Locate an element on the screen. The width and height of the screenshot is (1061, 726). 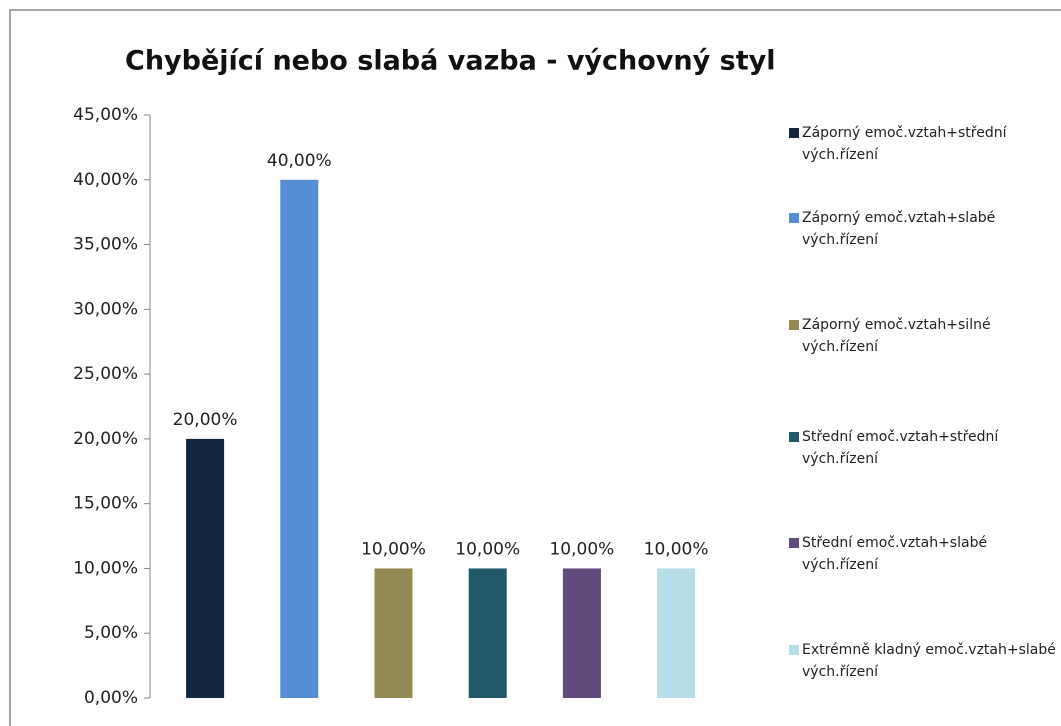
data-label: 40,00% is located at coordinates (299, 161).